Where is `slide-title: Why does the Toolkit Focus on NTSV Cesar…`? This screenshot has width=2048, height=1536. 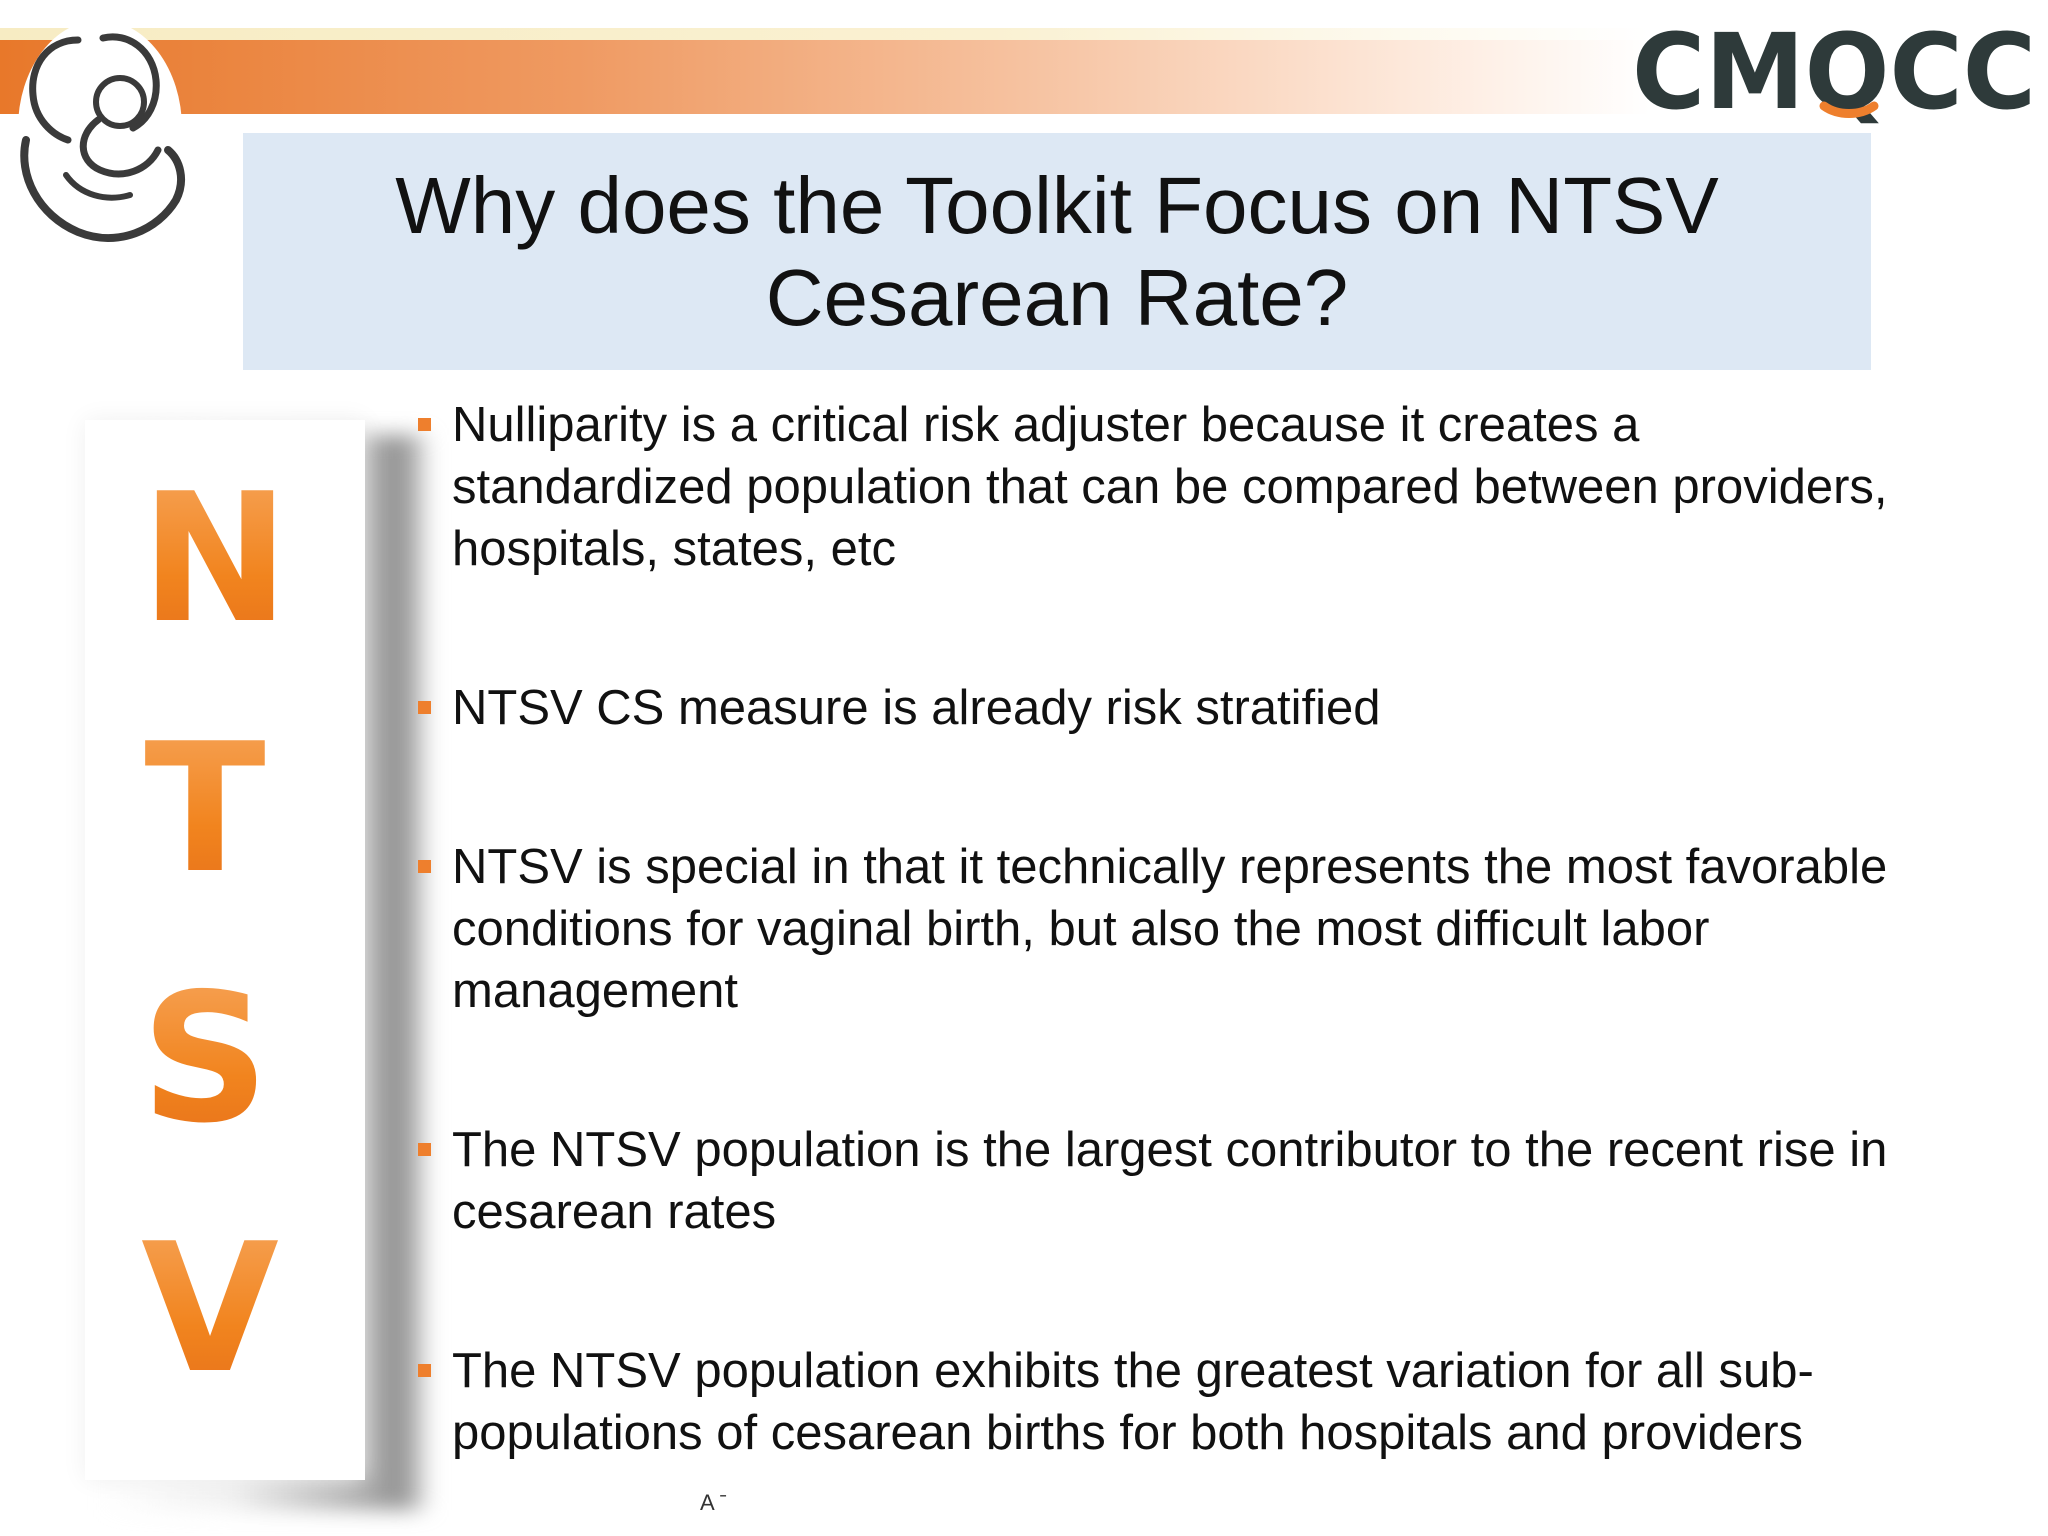 slide-title: Why does the Toolkit Focus on NTSV Cesar… is located at coordinates (1057, 251).